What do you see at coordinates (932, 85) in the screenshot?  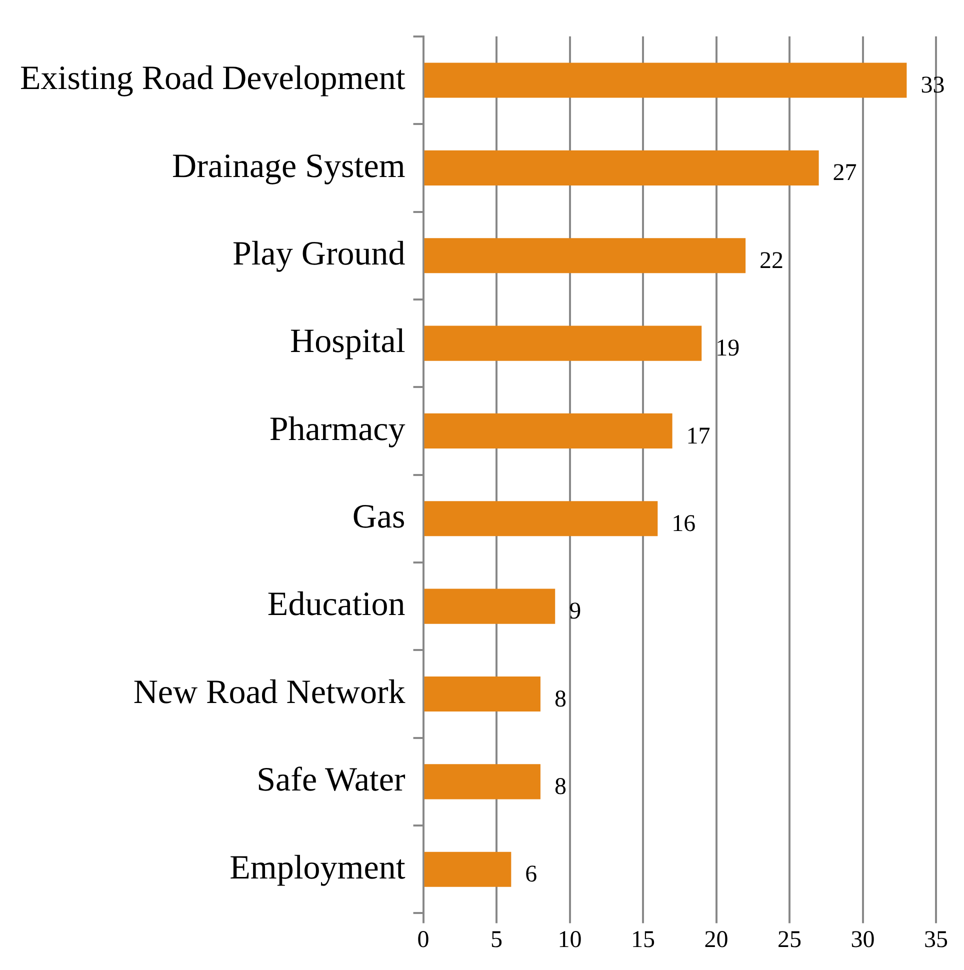 I see `data-label: 33` at bounding box center [932, 85].